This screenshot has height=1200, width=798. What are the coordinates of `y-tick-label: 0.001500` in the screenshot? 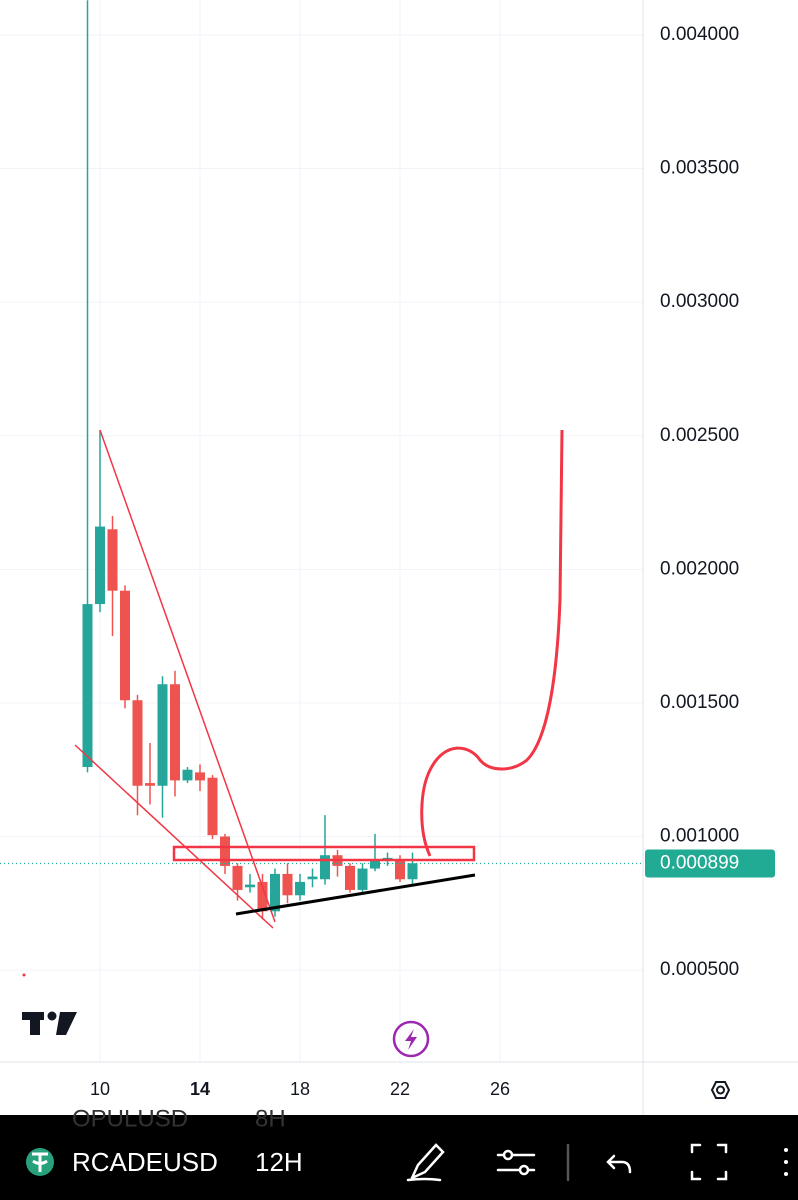 It's located at (699, 702).